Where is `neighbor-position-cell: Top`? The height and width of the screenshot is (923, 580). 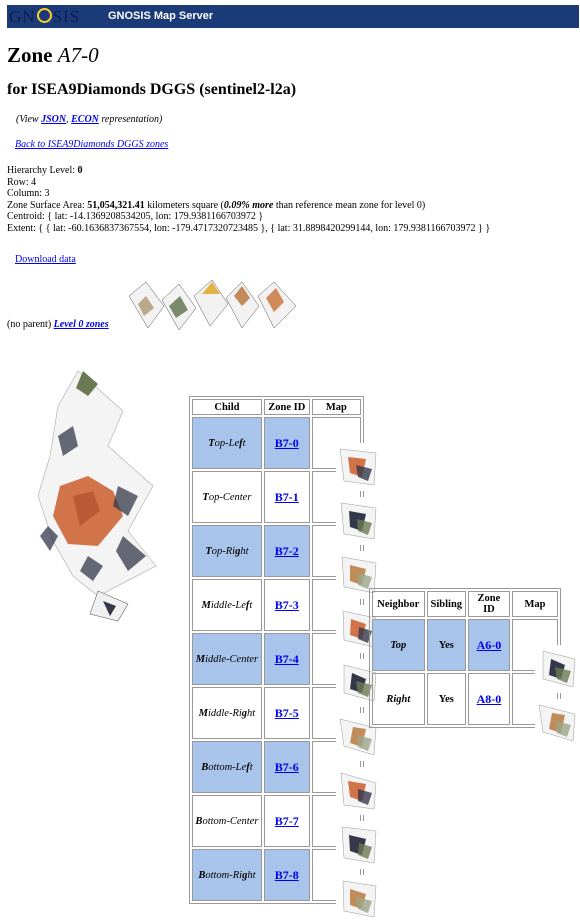 neighbor-position-cell: Top is located at coordinates (398, 645).